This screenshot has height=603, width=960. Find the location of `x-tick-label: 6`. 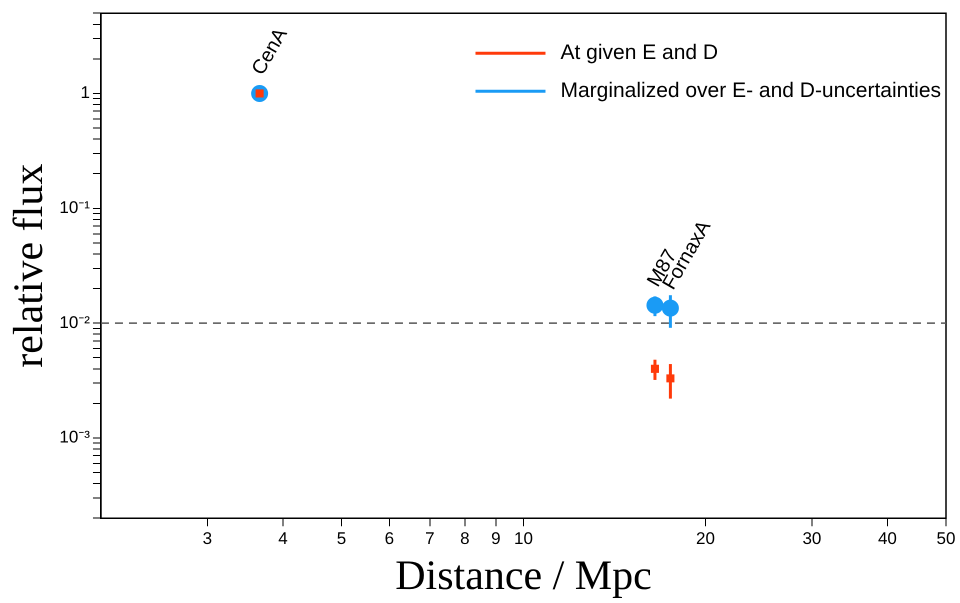

x-tick-label: 6 is located at coordinates (389, 538).